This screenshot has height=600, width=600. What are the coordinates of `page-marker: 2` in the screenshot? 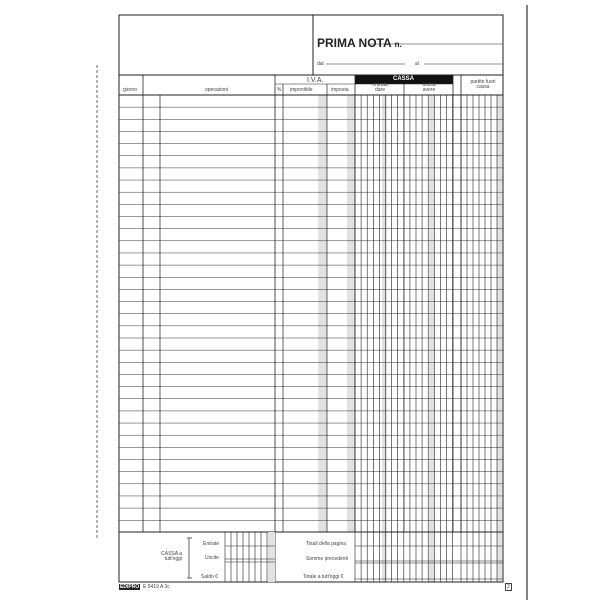 It's located at (508, 587).